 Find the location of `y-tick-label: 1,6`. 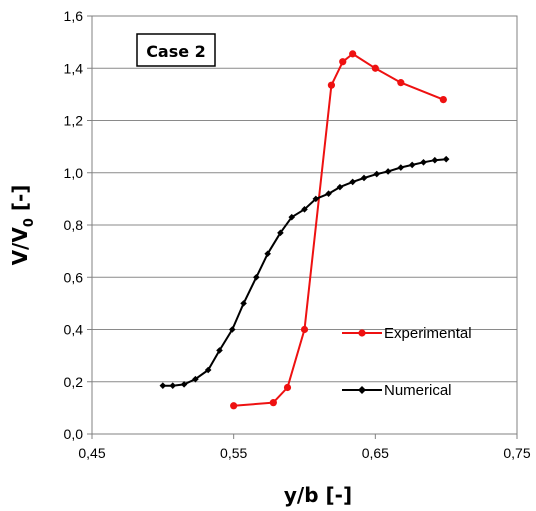

y-tick-label: 1,6 is located at coordinates (74, 16).